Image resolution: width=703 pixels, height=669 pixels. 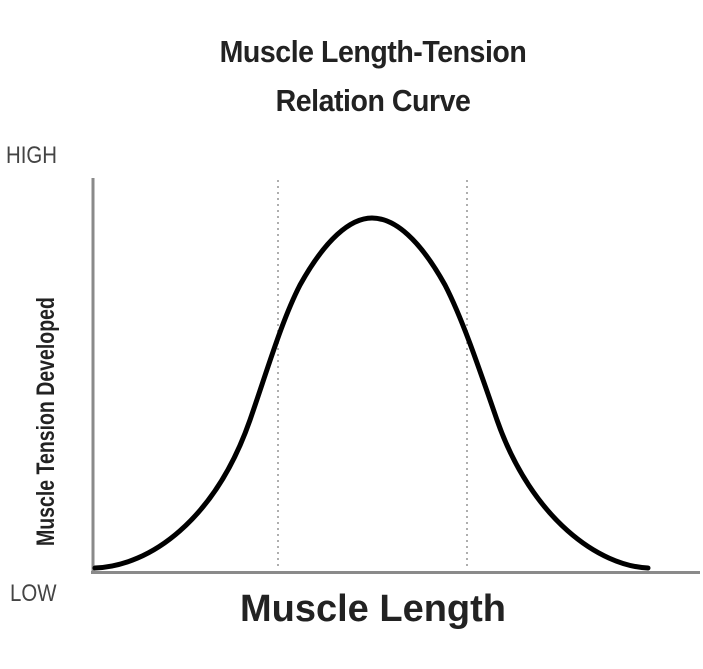 I want to click on x-axis-label: Muscle Length, so click(x=373, y=609).